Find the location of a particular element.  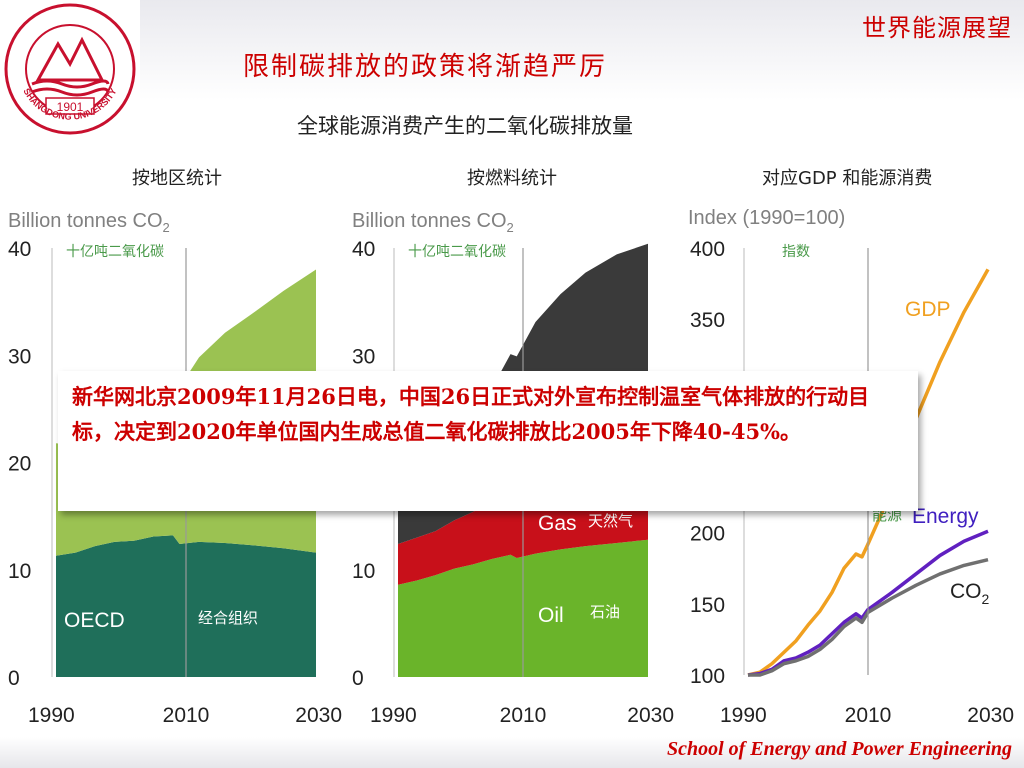

chart1-label-oecd: OECD is located at coordinates (94, 620).